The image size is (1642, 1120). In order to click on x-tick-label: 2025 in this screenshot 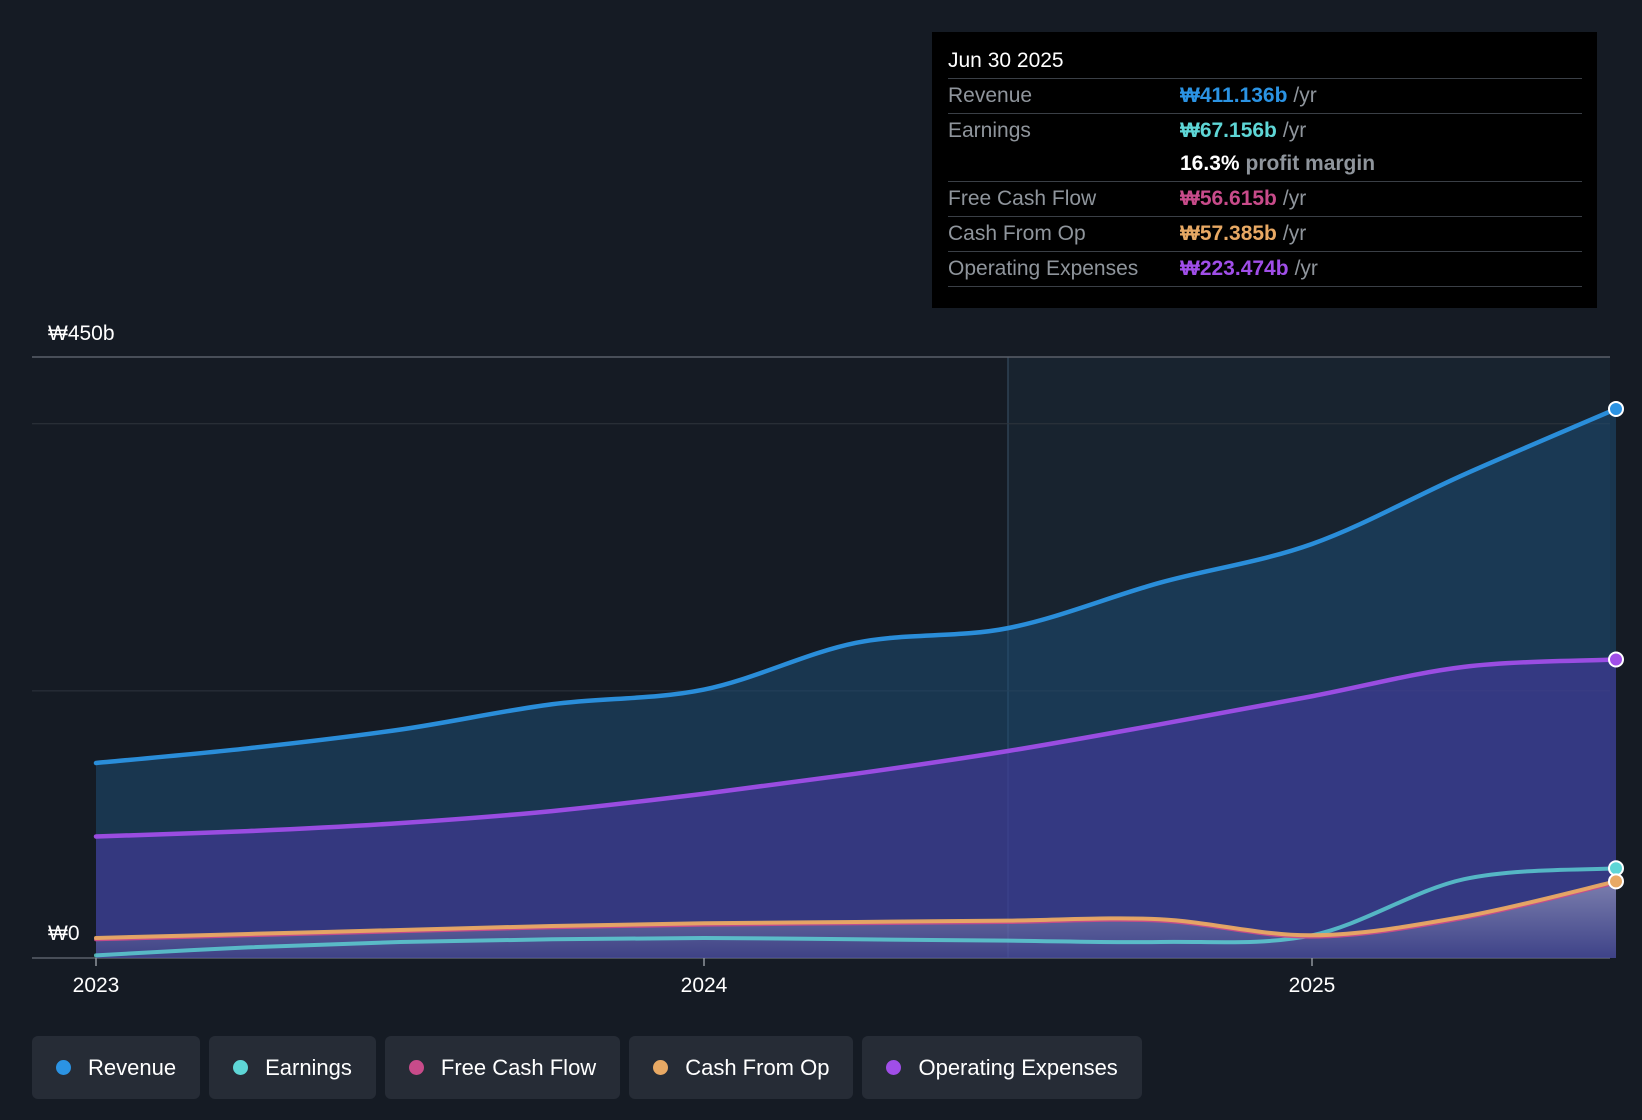, I will do `click(1312, 985)`.